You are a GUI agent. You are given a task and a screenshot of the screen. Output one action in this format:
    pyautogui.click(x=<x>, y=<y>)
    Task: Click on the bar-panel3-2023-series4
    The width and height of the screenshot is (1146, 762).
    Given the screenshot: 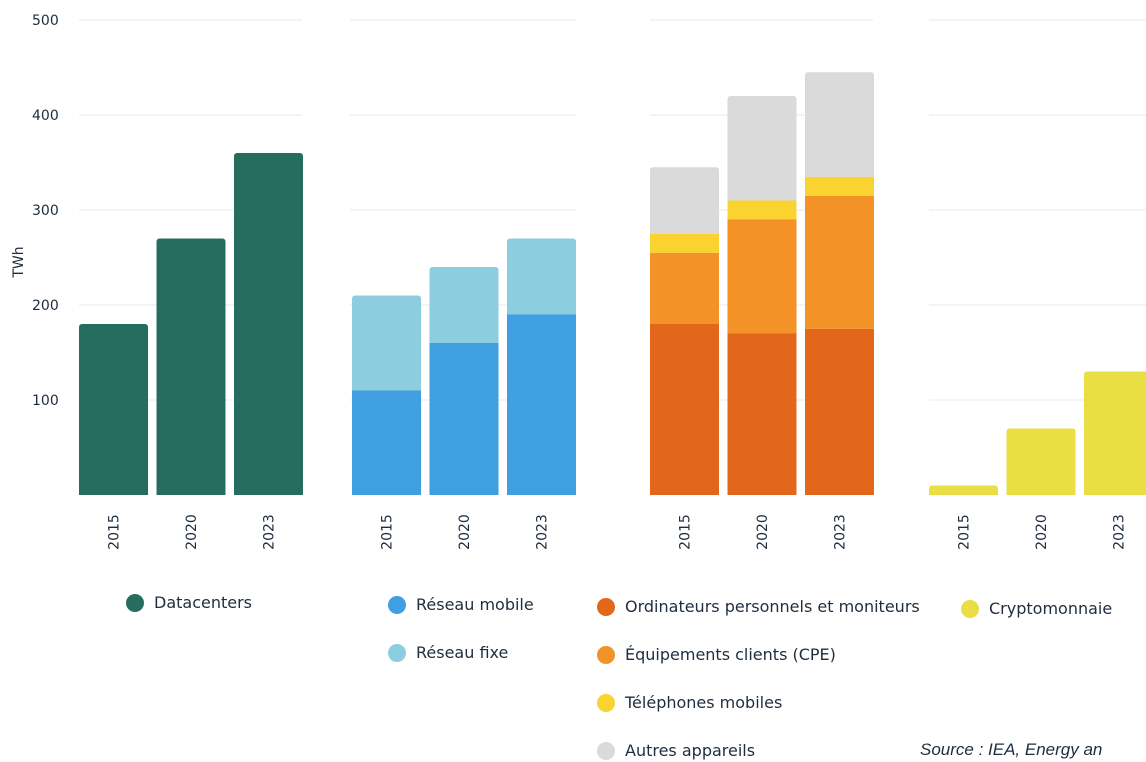 What is the action you would take?
    pyautogui.click(x=839, y=124)
    